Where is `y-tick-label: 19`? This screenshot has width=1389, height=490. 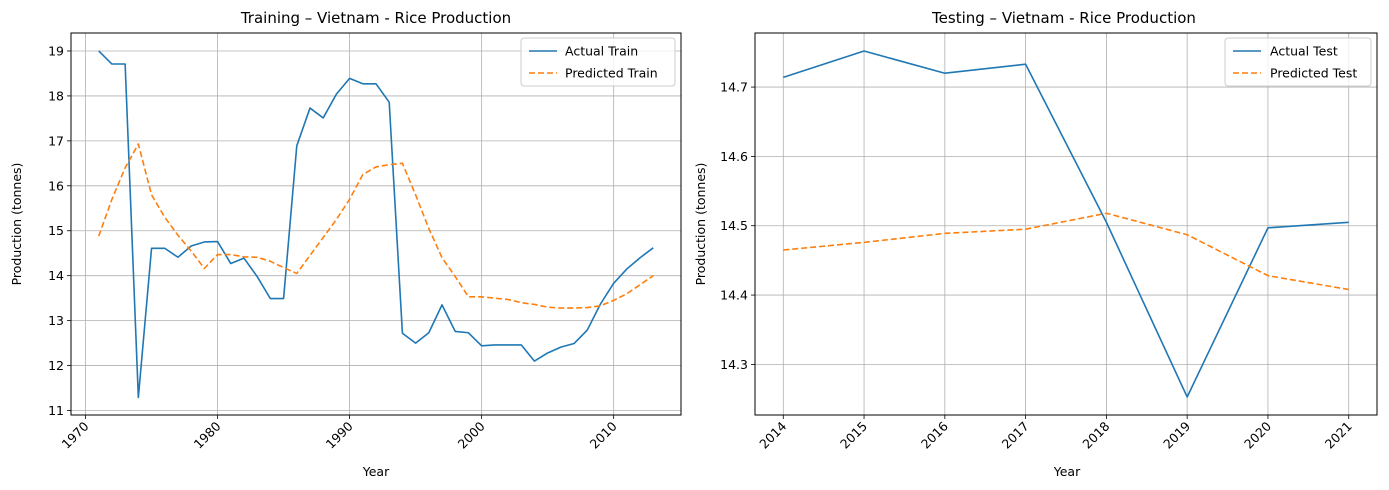 y-tick-label: 19 is located at coordinates (56, 50).